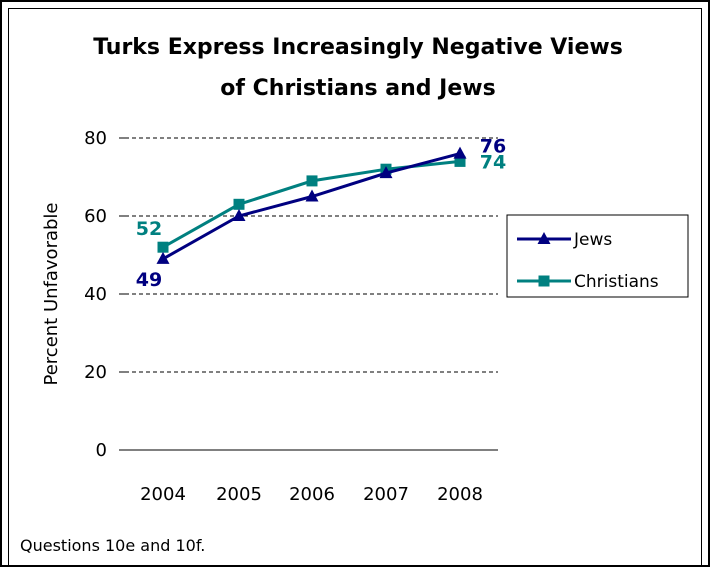  Describe the element at coordinates (95, 372) in the screenshot. I see `y-tick-label: 20` at that location.